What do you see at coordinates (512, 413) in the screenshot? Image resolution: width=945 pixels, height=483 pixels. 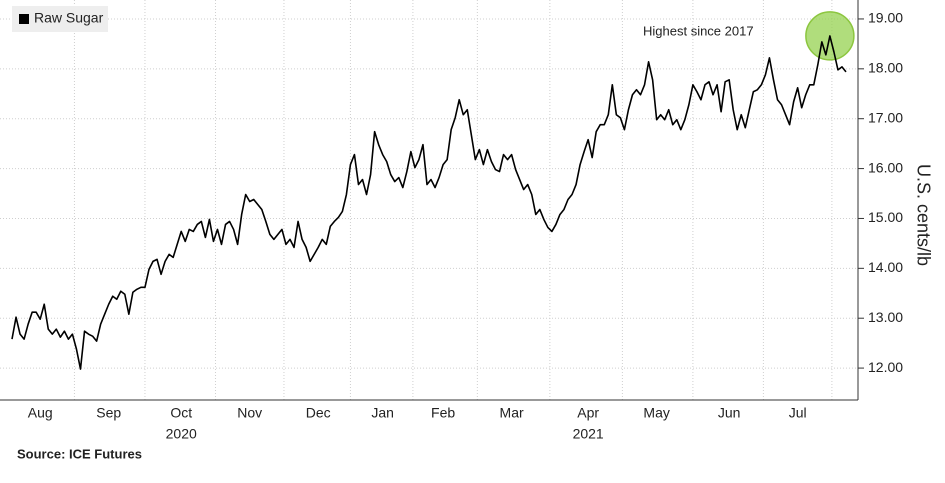 I see `x-tick-label: Mar` at bounding box center [512, 413].